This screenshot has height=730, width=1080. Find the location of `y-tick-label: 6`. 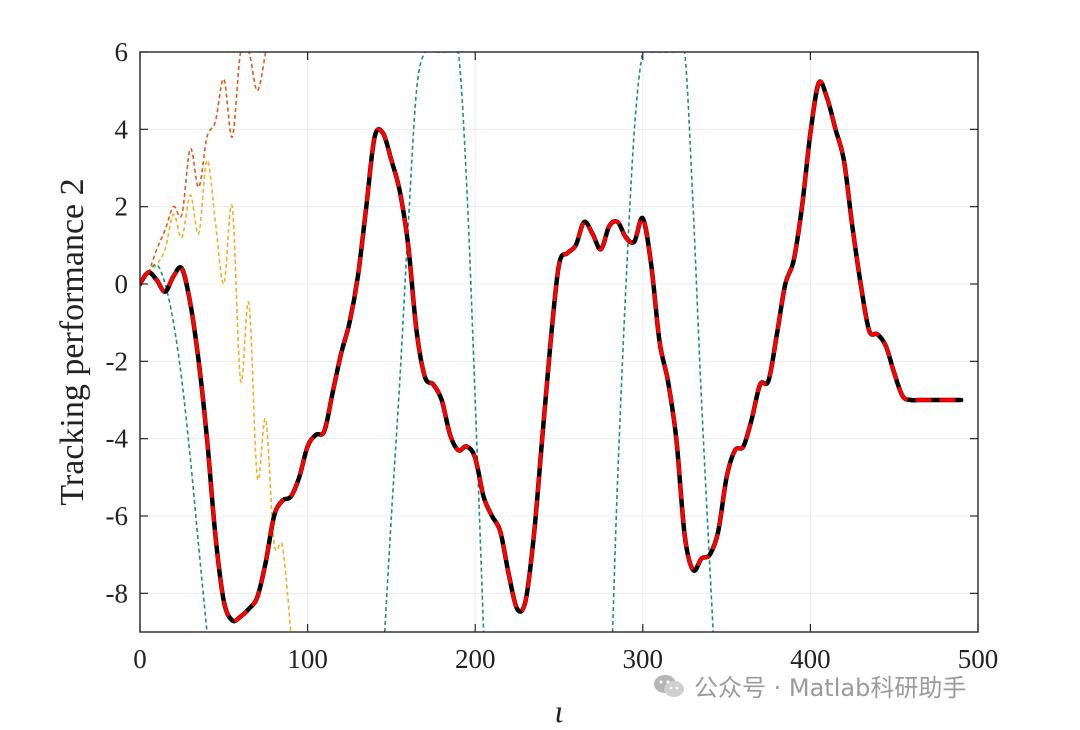

y-tick-label: 6 is located at coordinates (122, 52).